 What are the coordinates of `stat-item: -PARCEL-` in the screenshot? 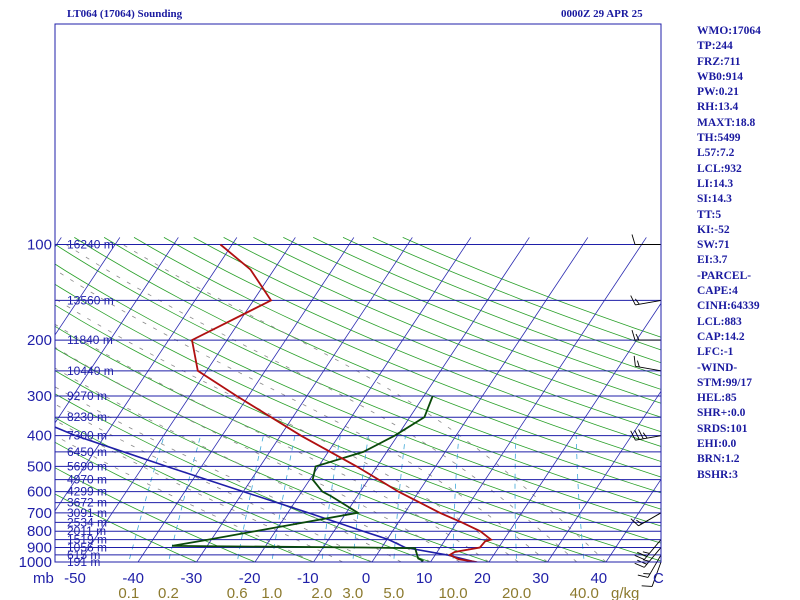 It's located at (724, 275).